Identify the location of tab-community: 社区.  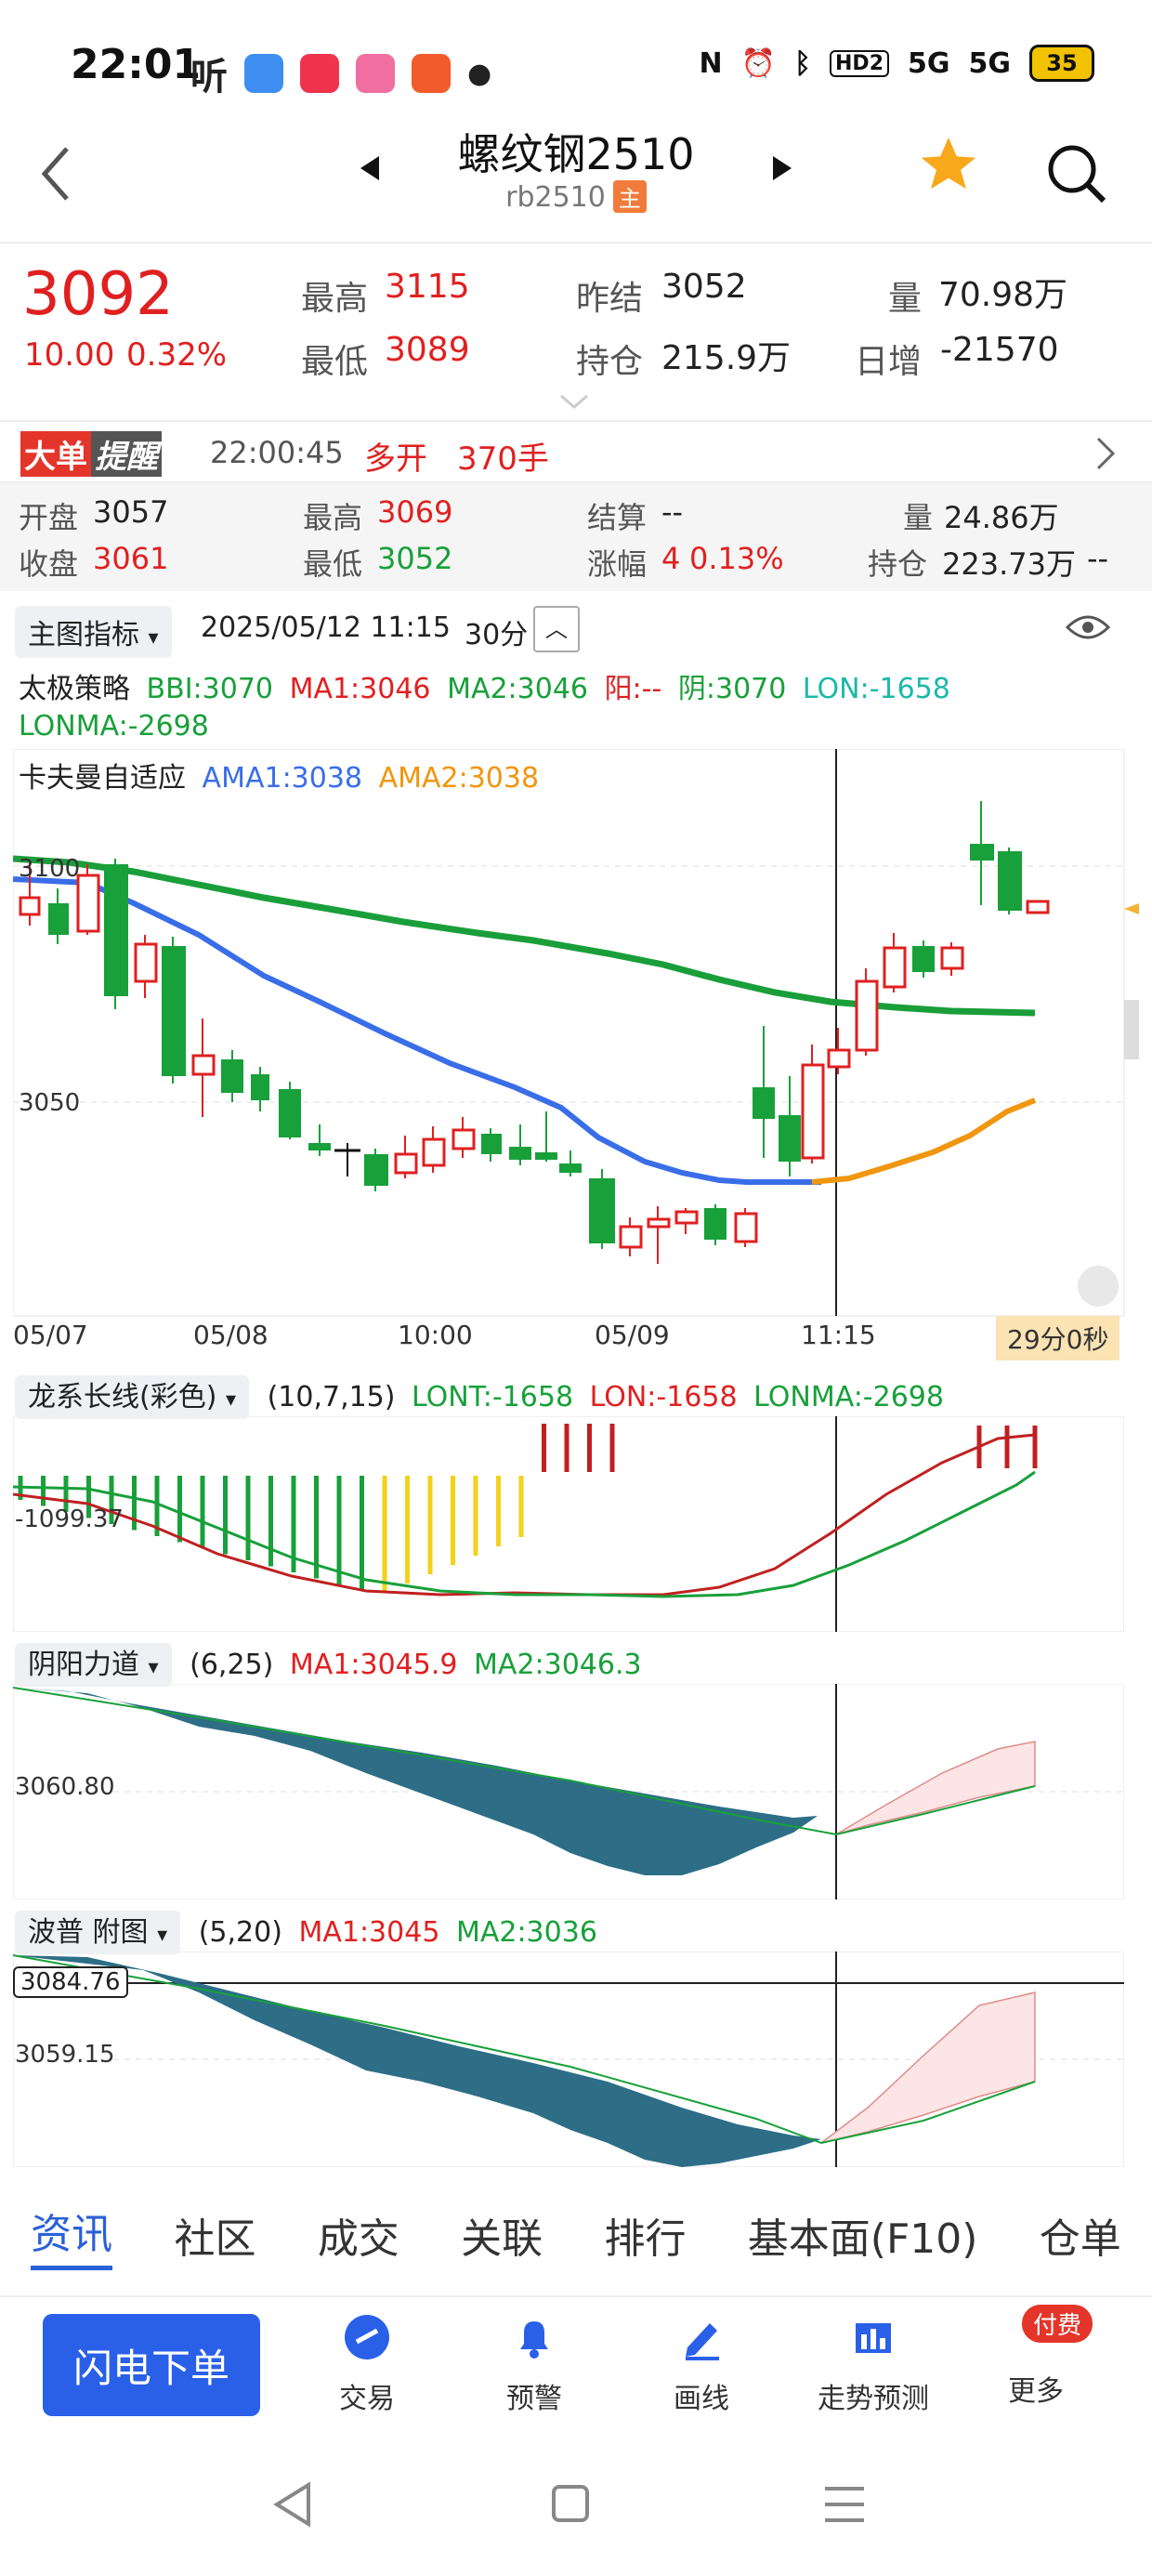
(215, 2239).